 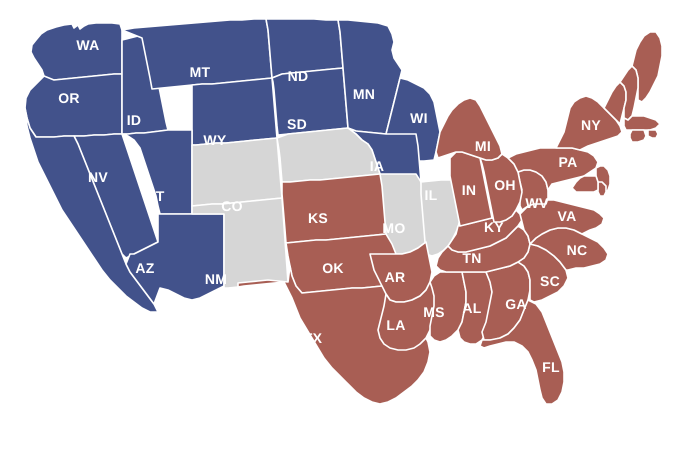 What do you see at coordinates (237, 172) in the screenshot?
I see `state-shape-co` at bounding box center [237, 172].